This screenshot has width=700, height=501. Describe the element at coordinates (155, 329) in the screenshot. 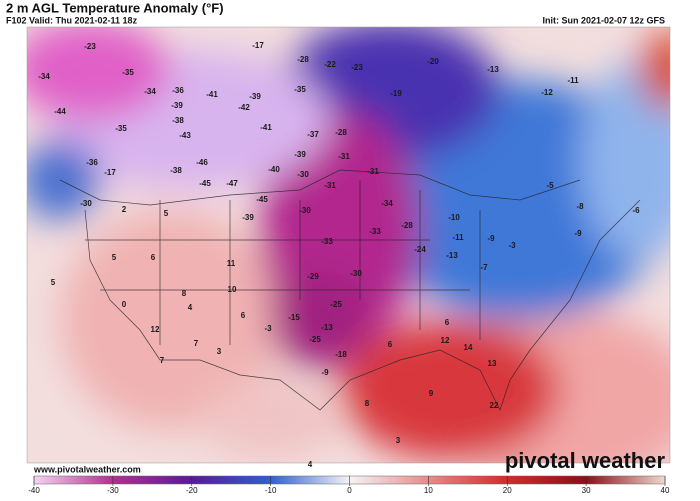

I see `anomaly-label: 12` at that location.